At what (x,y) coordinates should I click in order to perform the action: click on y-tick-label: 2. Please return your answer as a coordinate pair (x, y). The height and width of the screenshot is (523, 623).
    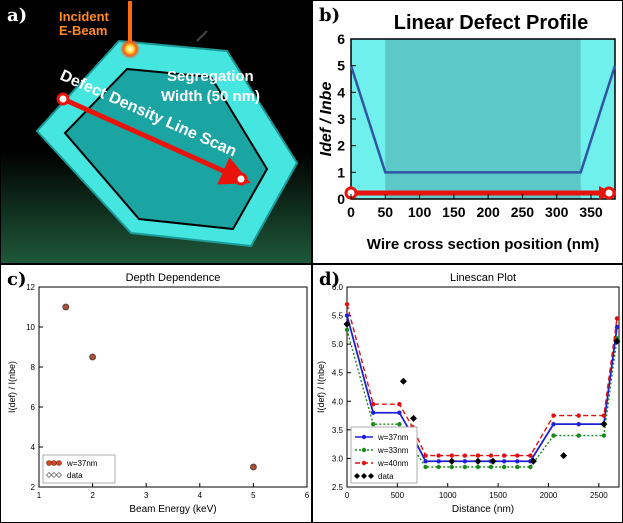
    Looking at the image, I should click on (341, 146).